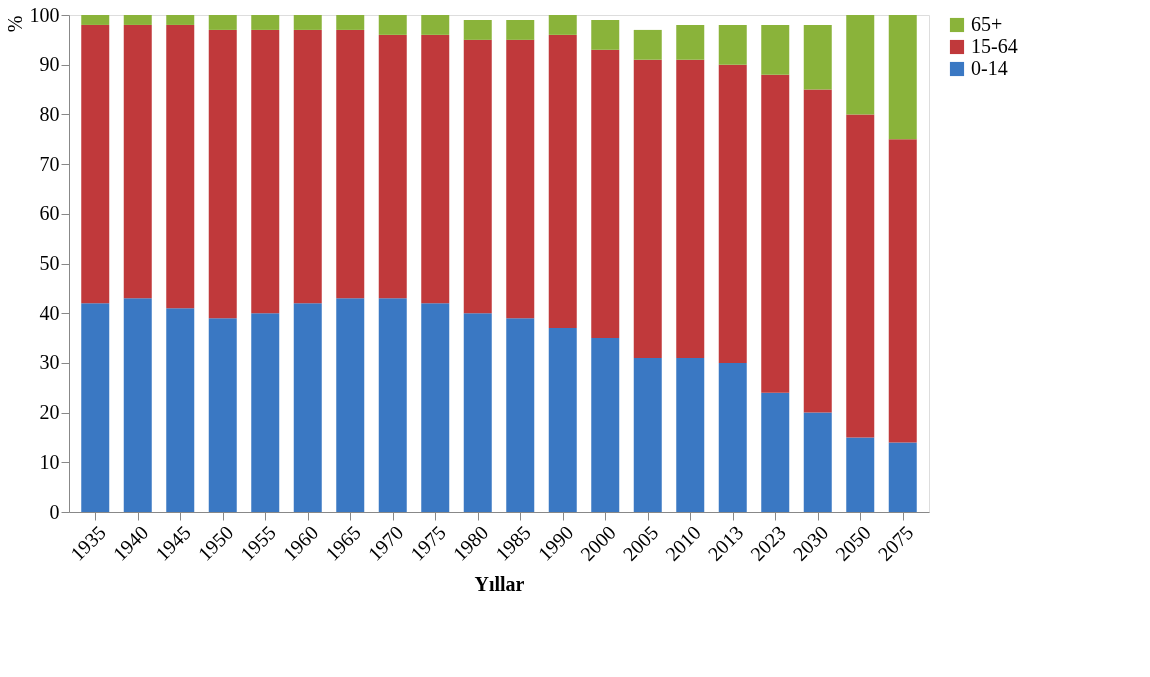 The width and height of the screenshot is (1150, 677). I want to click on x-tick-label: 1960, so click(300, 543).